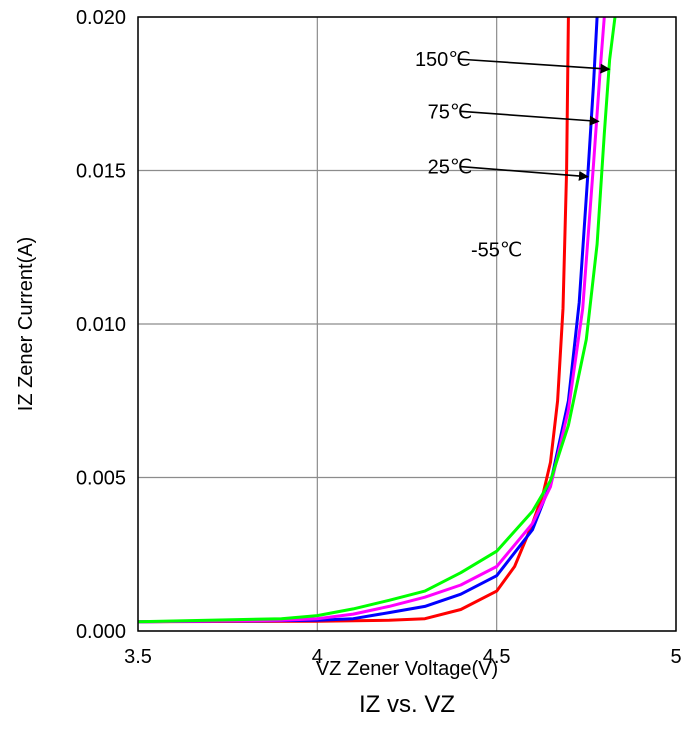 The width and height of the screenshot is (696, 746). What do you see at coordinates (407, 704) in the screenshot?
I see `chart-title: IZ vs. VZ` at bounding box center [407, 704].